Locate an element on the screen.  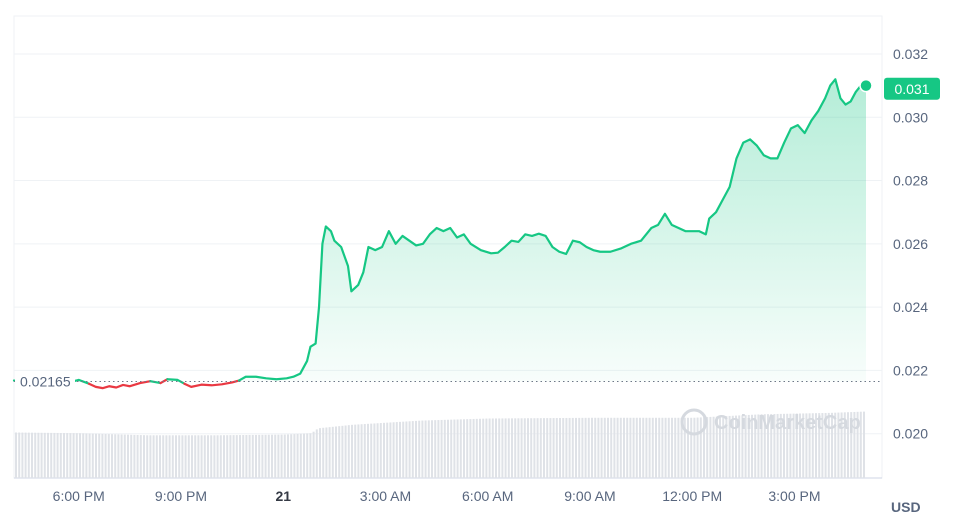
current-price-dot is located at coordinates (866, 85).